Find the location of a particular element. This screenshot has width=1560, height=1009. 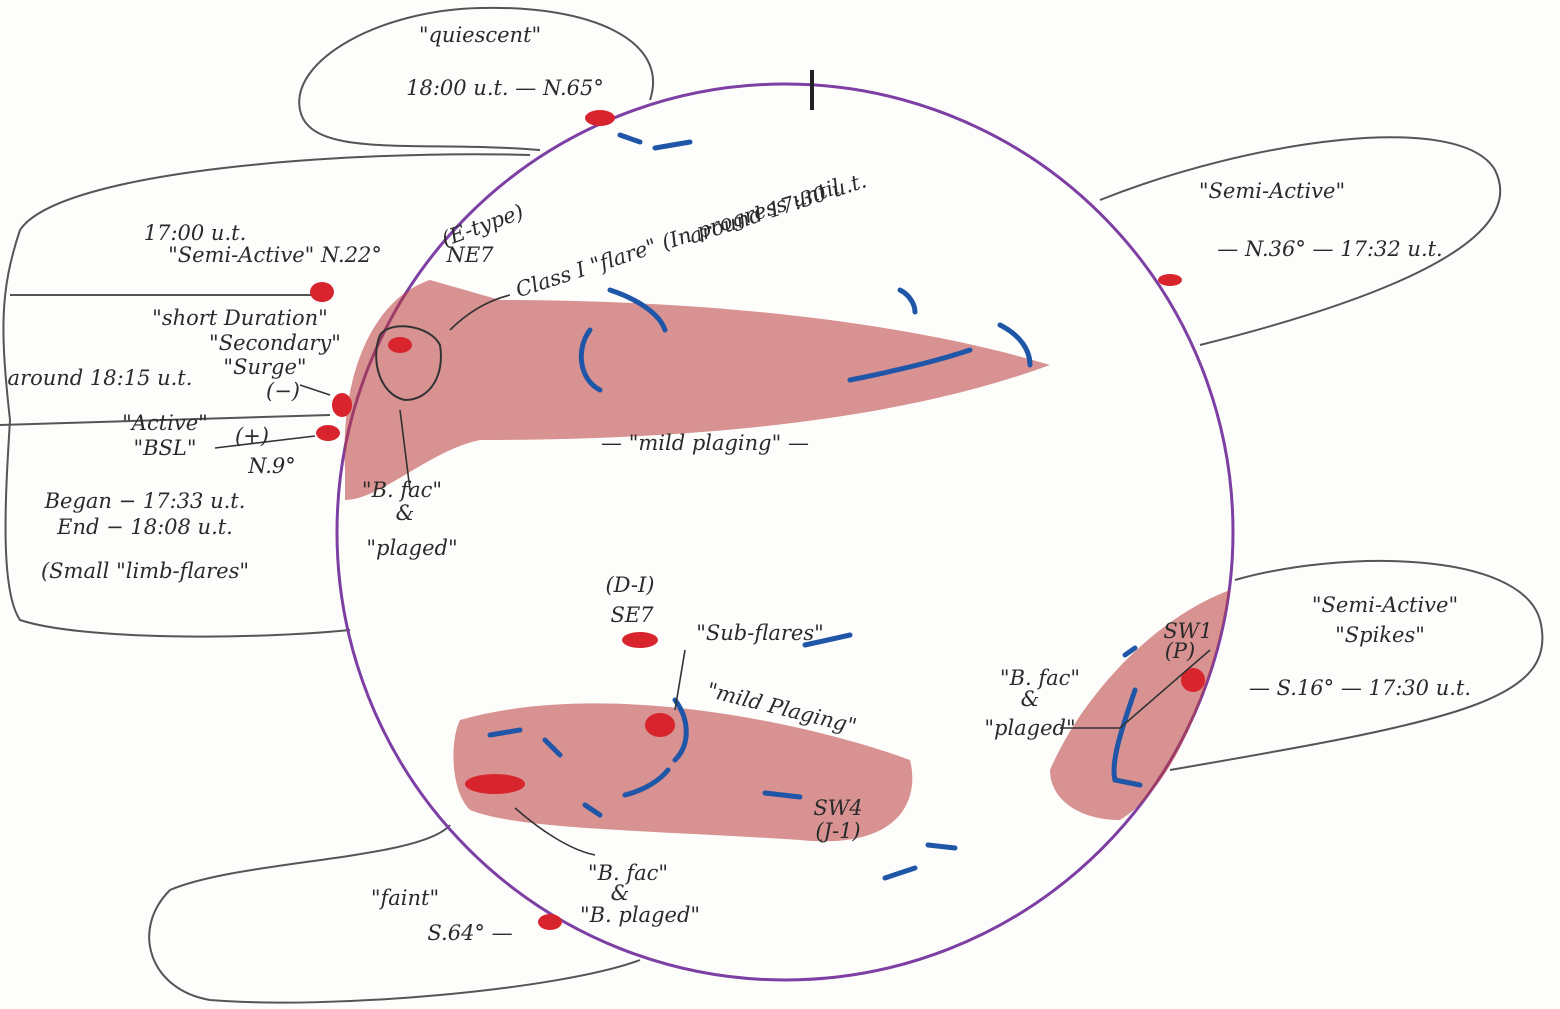

label: "Spikes" is located at coordinates (1380, 635).